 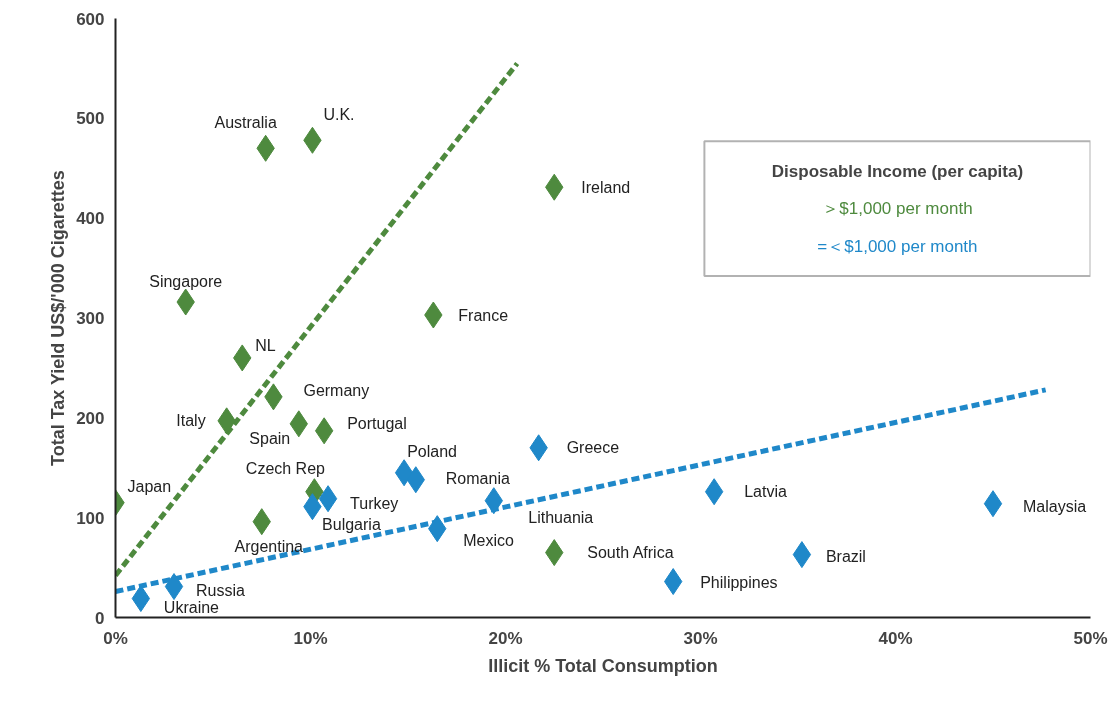 What do you see at coordinates (897, 209) in the screenshot?
I see `text: ＞$1,000 per month` at bounding box center [897, 209].